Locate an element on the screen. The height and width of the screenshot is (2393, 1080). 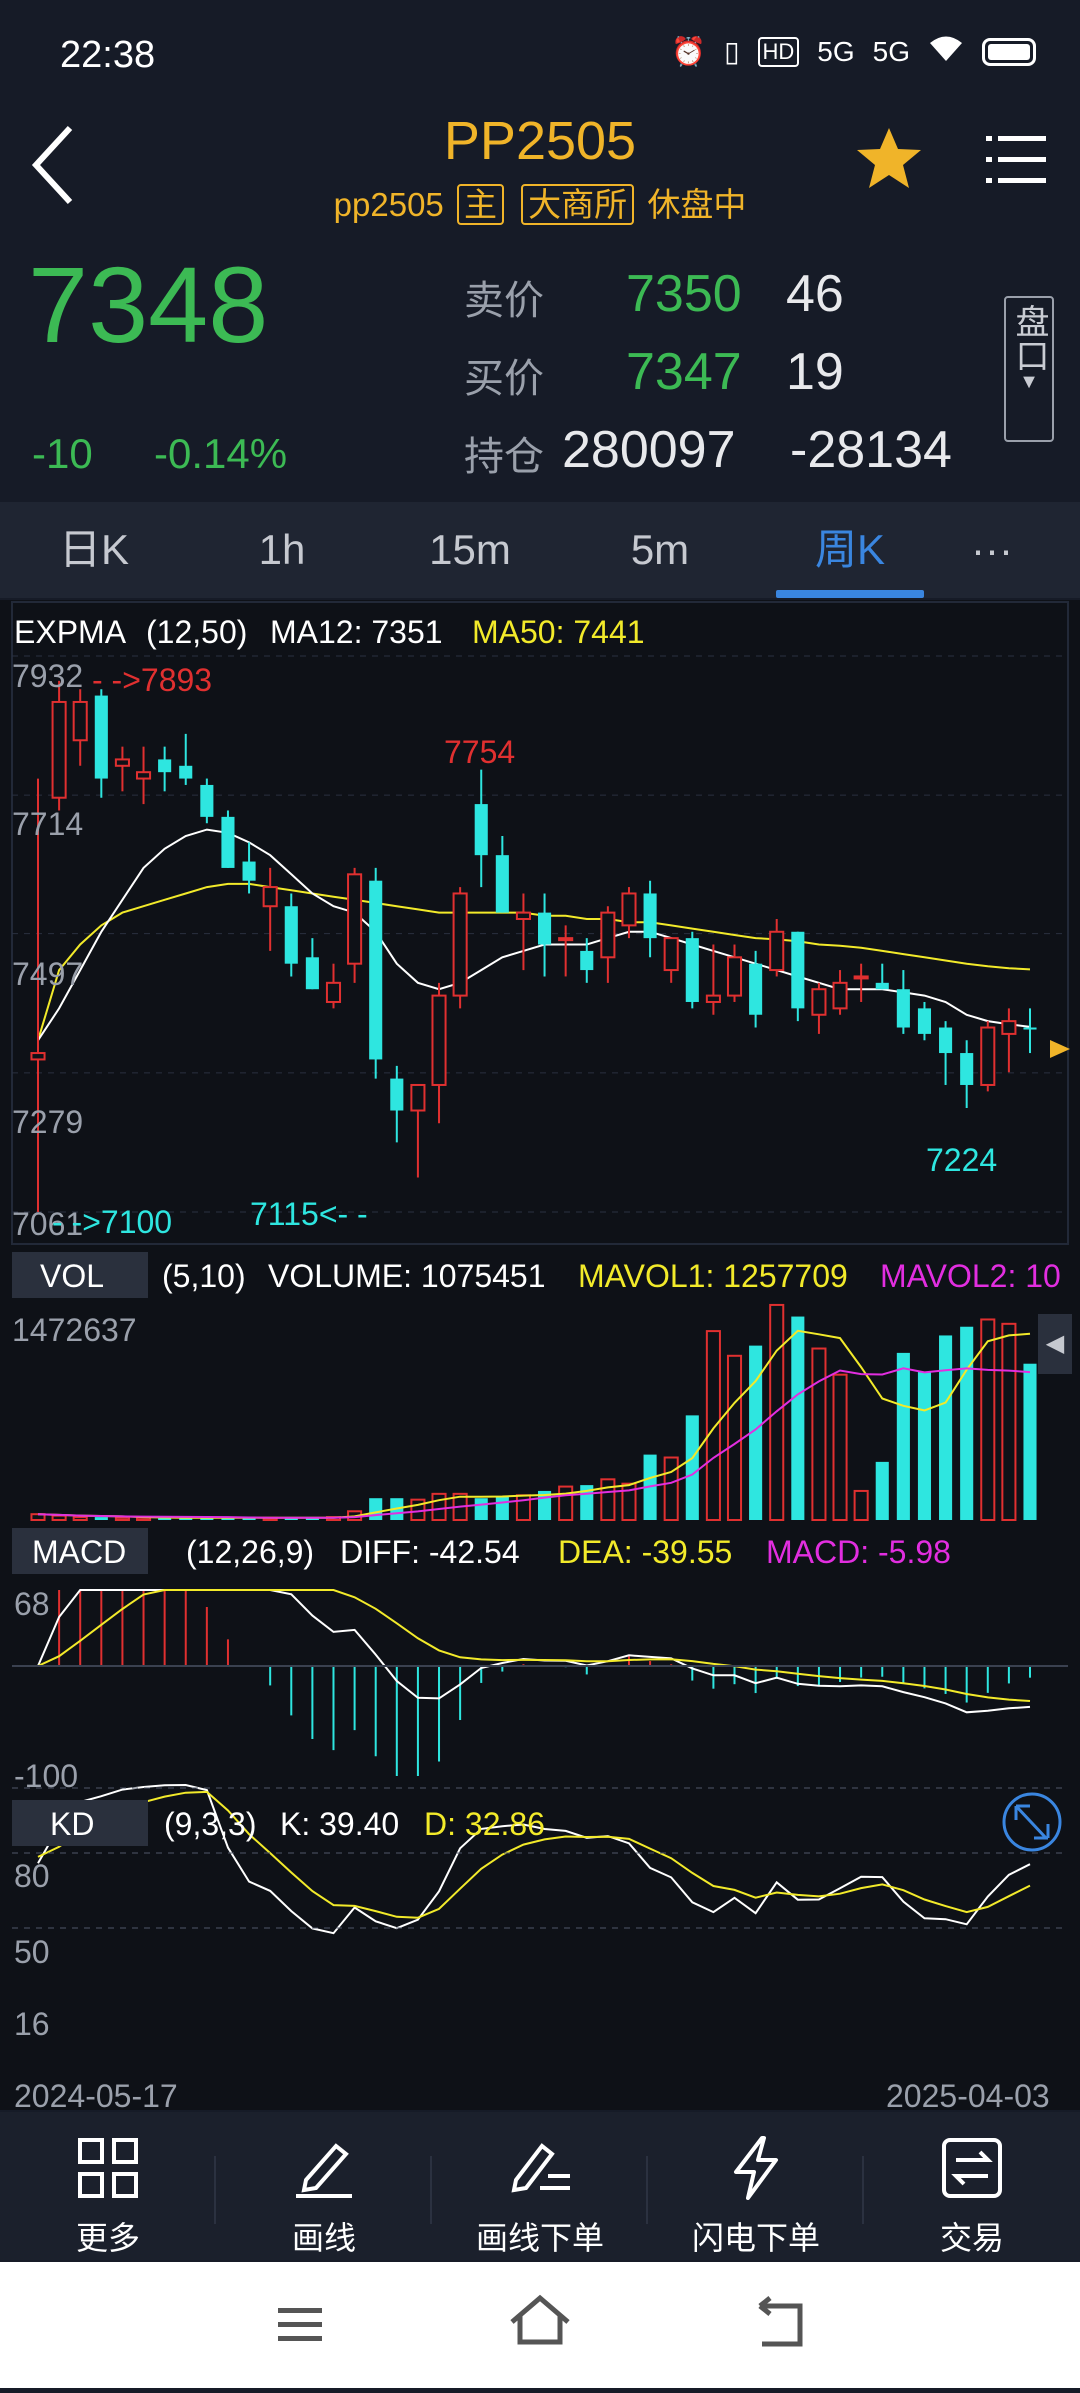
home-icon is located at coordinates (540, 2319).